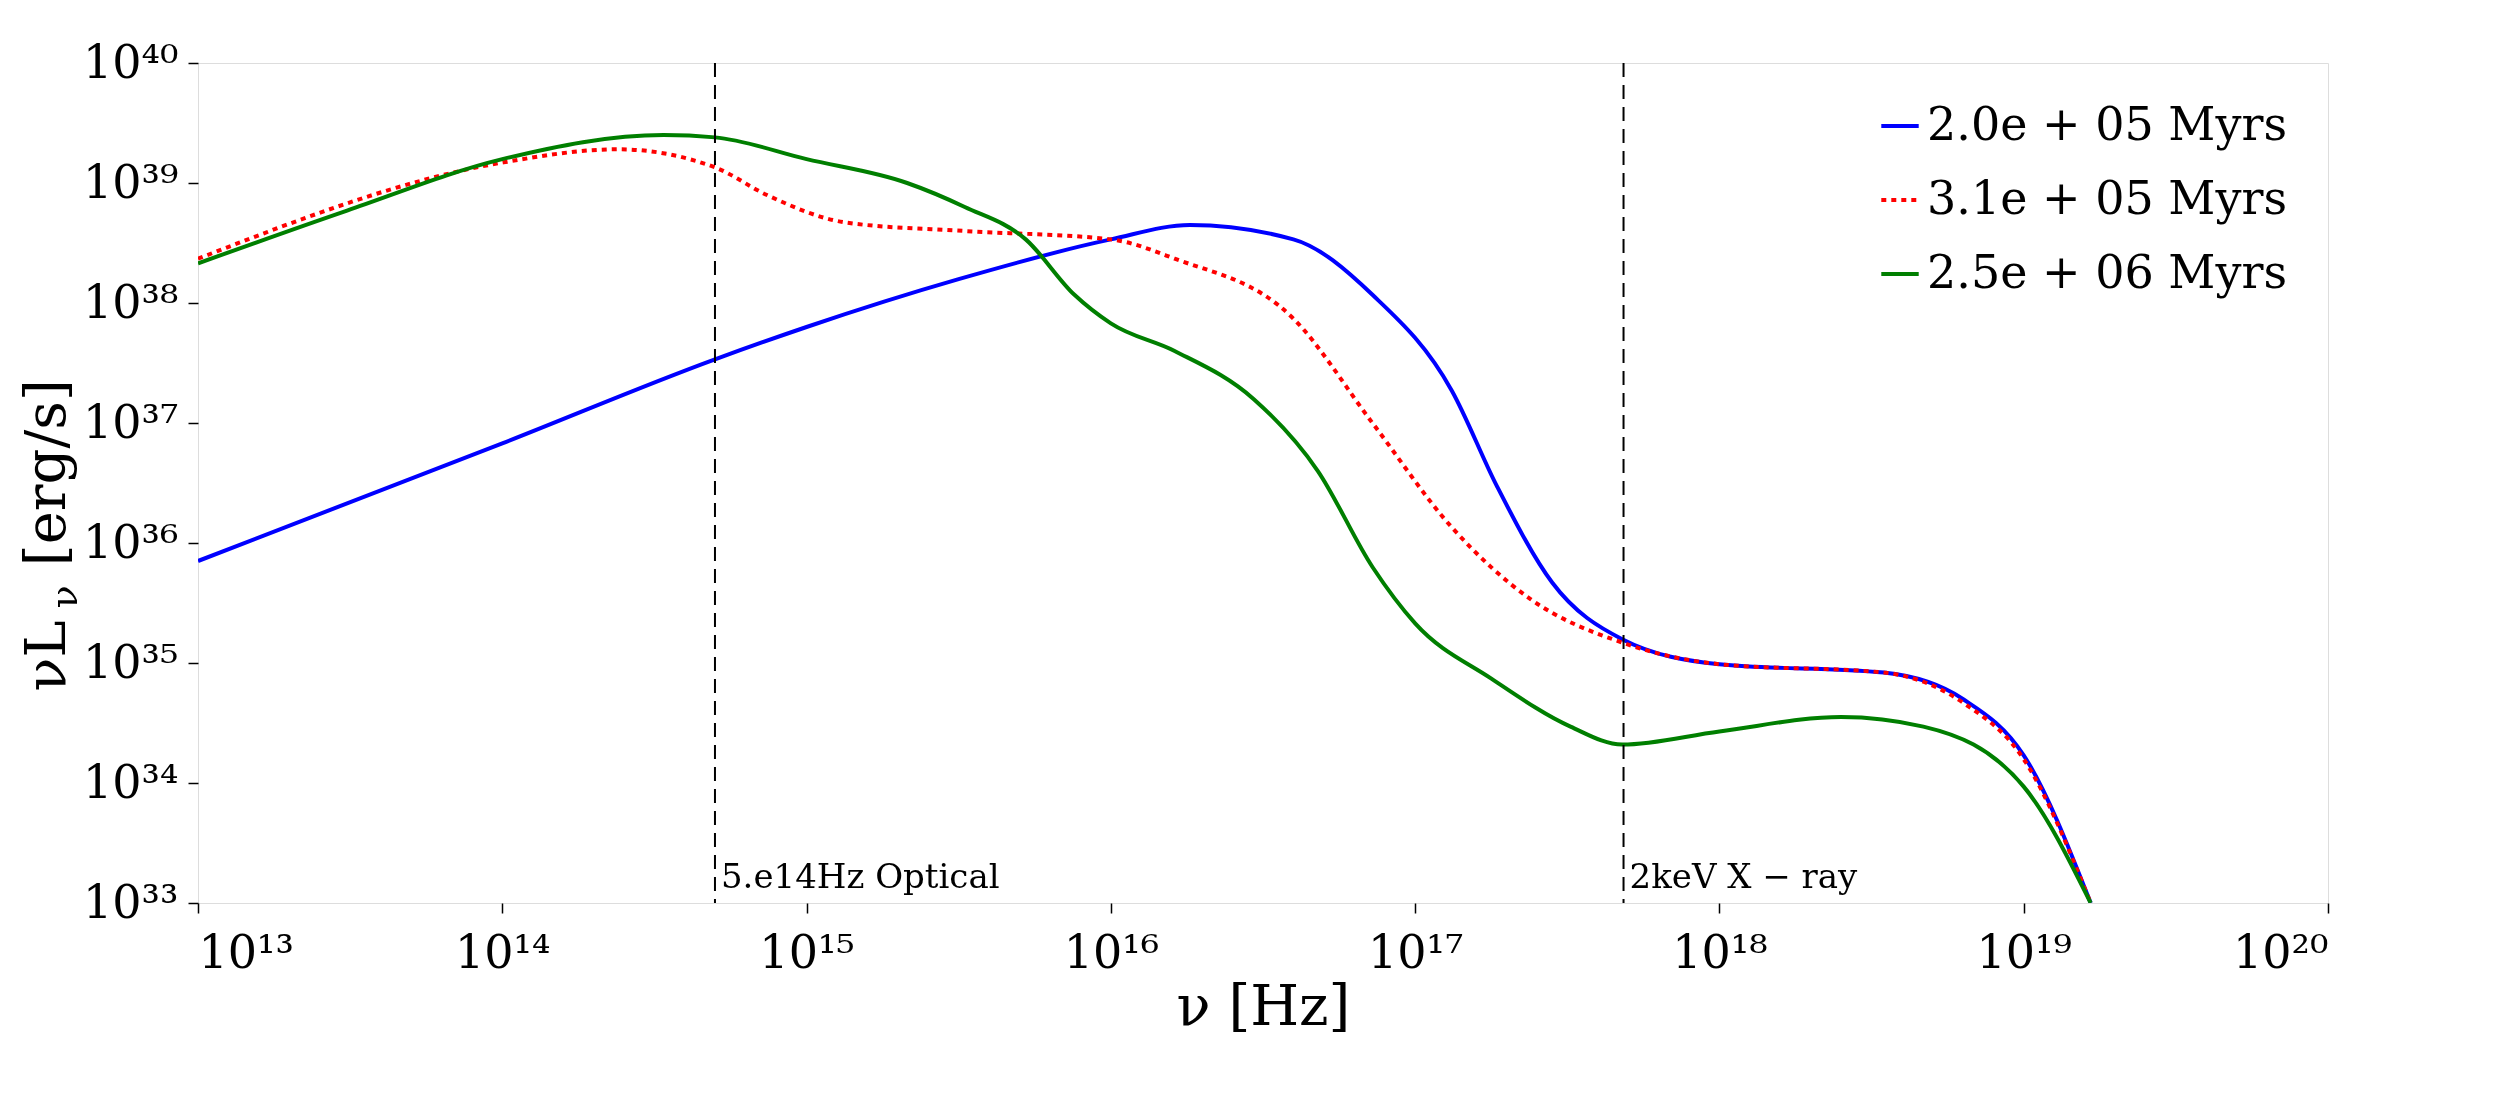  Describe the element at coordinates (2281, 951) in the screenshot. I see `x-tick-label: 10²⁰` at that location.